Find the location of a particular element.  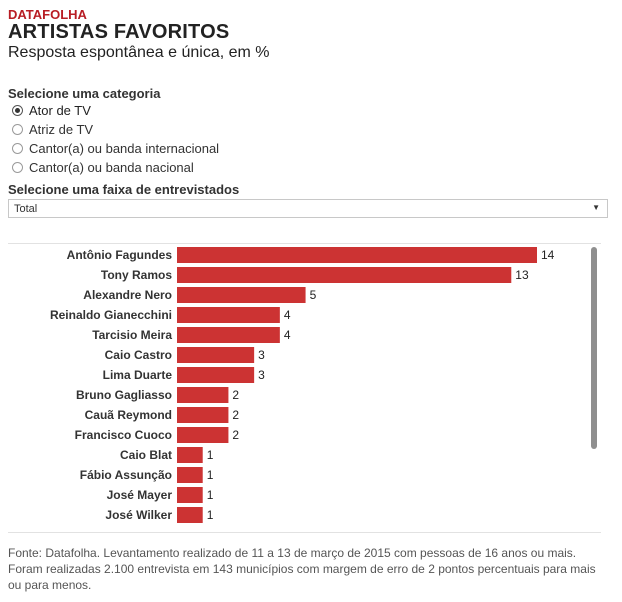

category-selector-label: Selecione uma categoria is located at coordinates (84, 93).